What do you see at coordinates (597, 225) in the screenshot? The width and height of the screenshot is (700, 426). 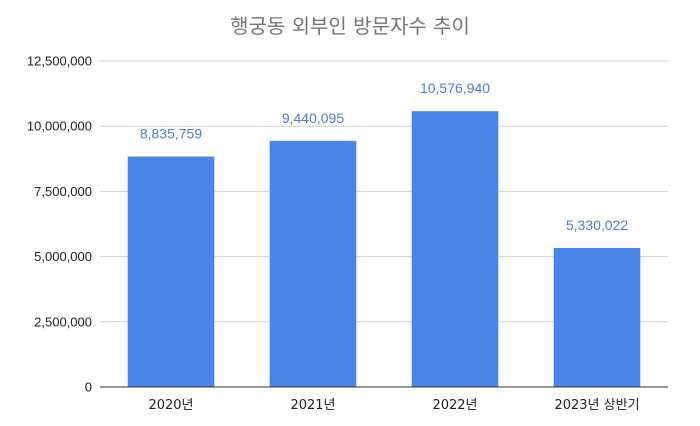 I see `data-label: 5,330,022` at bounding box center [597, 225].